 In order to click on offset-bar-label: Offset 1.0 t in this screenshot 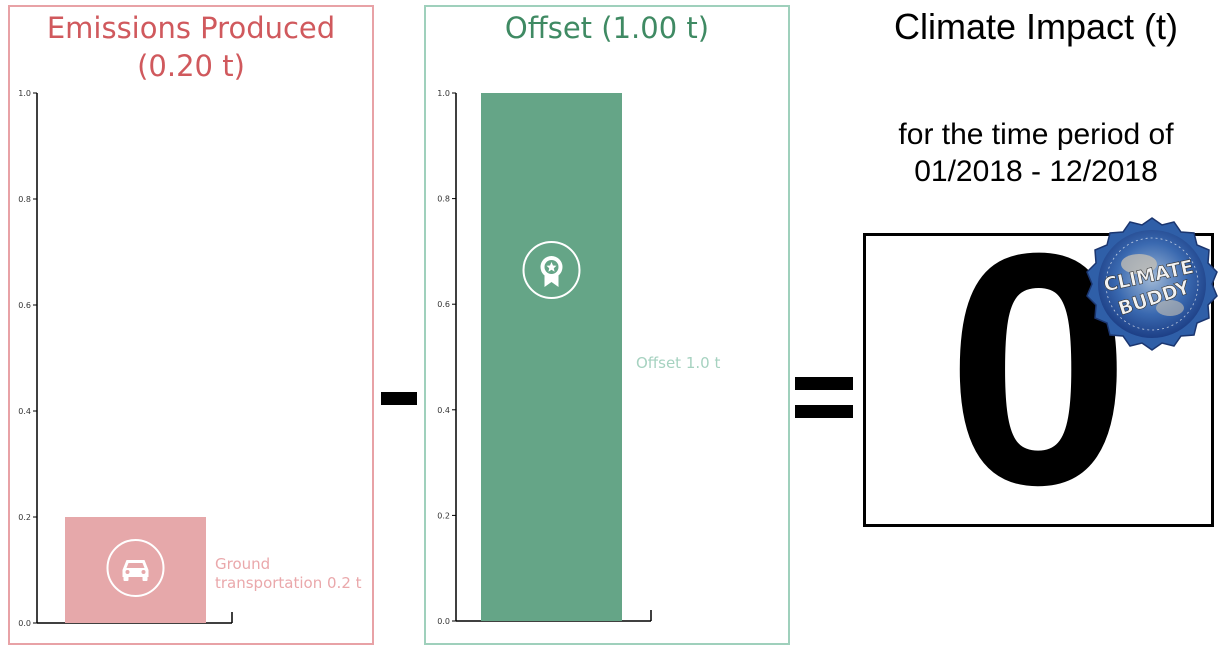, I will do `click(678, 363)`.